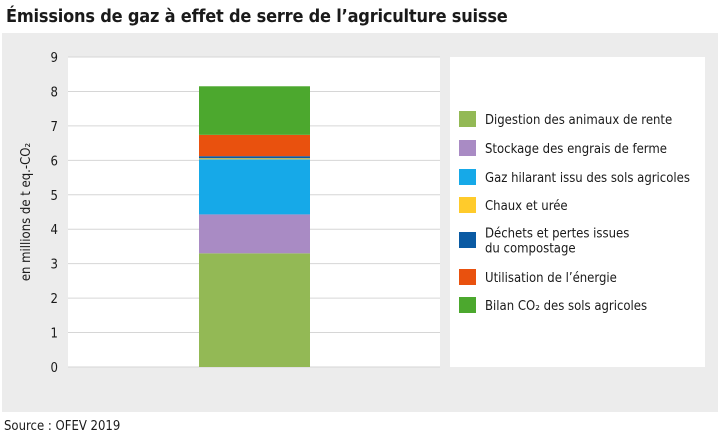 This screenshot has height=444, width=720. Describe the element at coordinates (557, 234) in the screenshot. I see `legend-label: Déchets et pertes issues` at that location.